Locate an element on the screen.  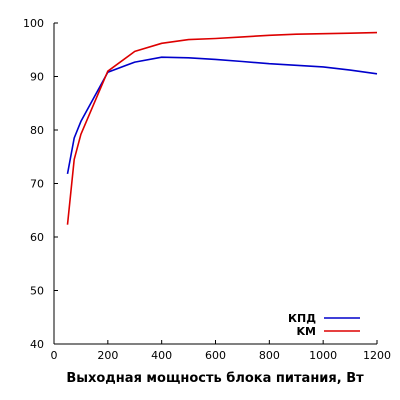
x-tick-label: 400 is located at coordinates (161, 355).